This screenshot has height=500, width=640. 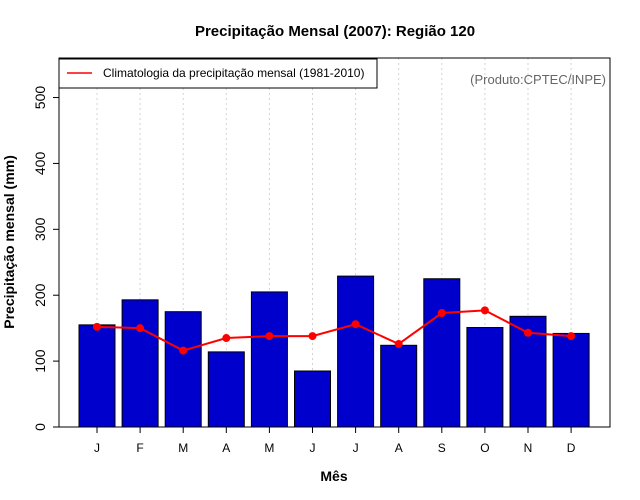 I want to click on x-tick-label: S, so click(x=442, y=448).